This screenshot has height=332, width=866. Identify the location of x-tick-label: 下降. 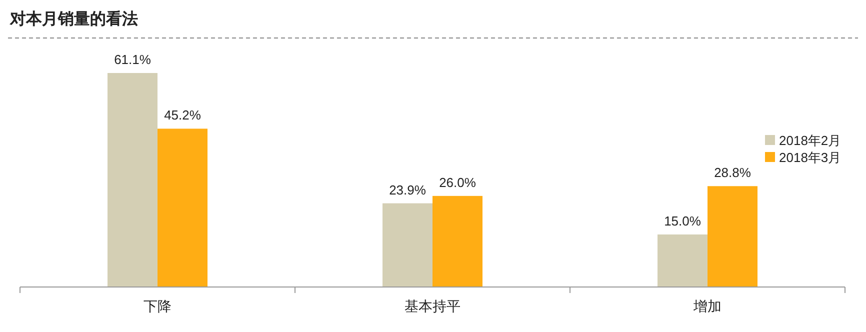
(158, 306).